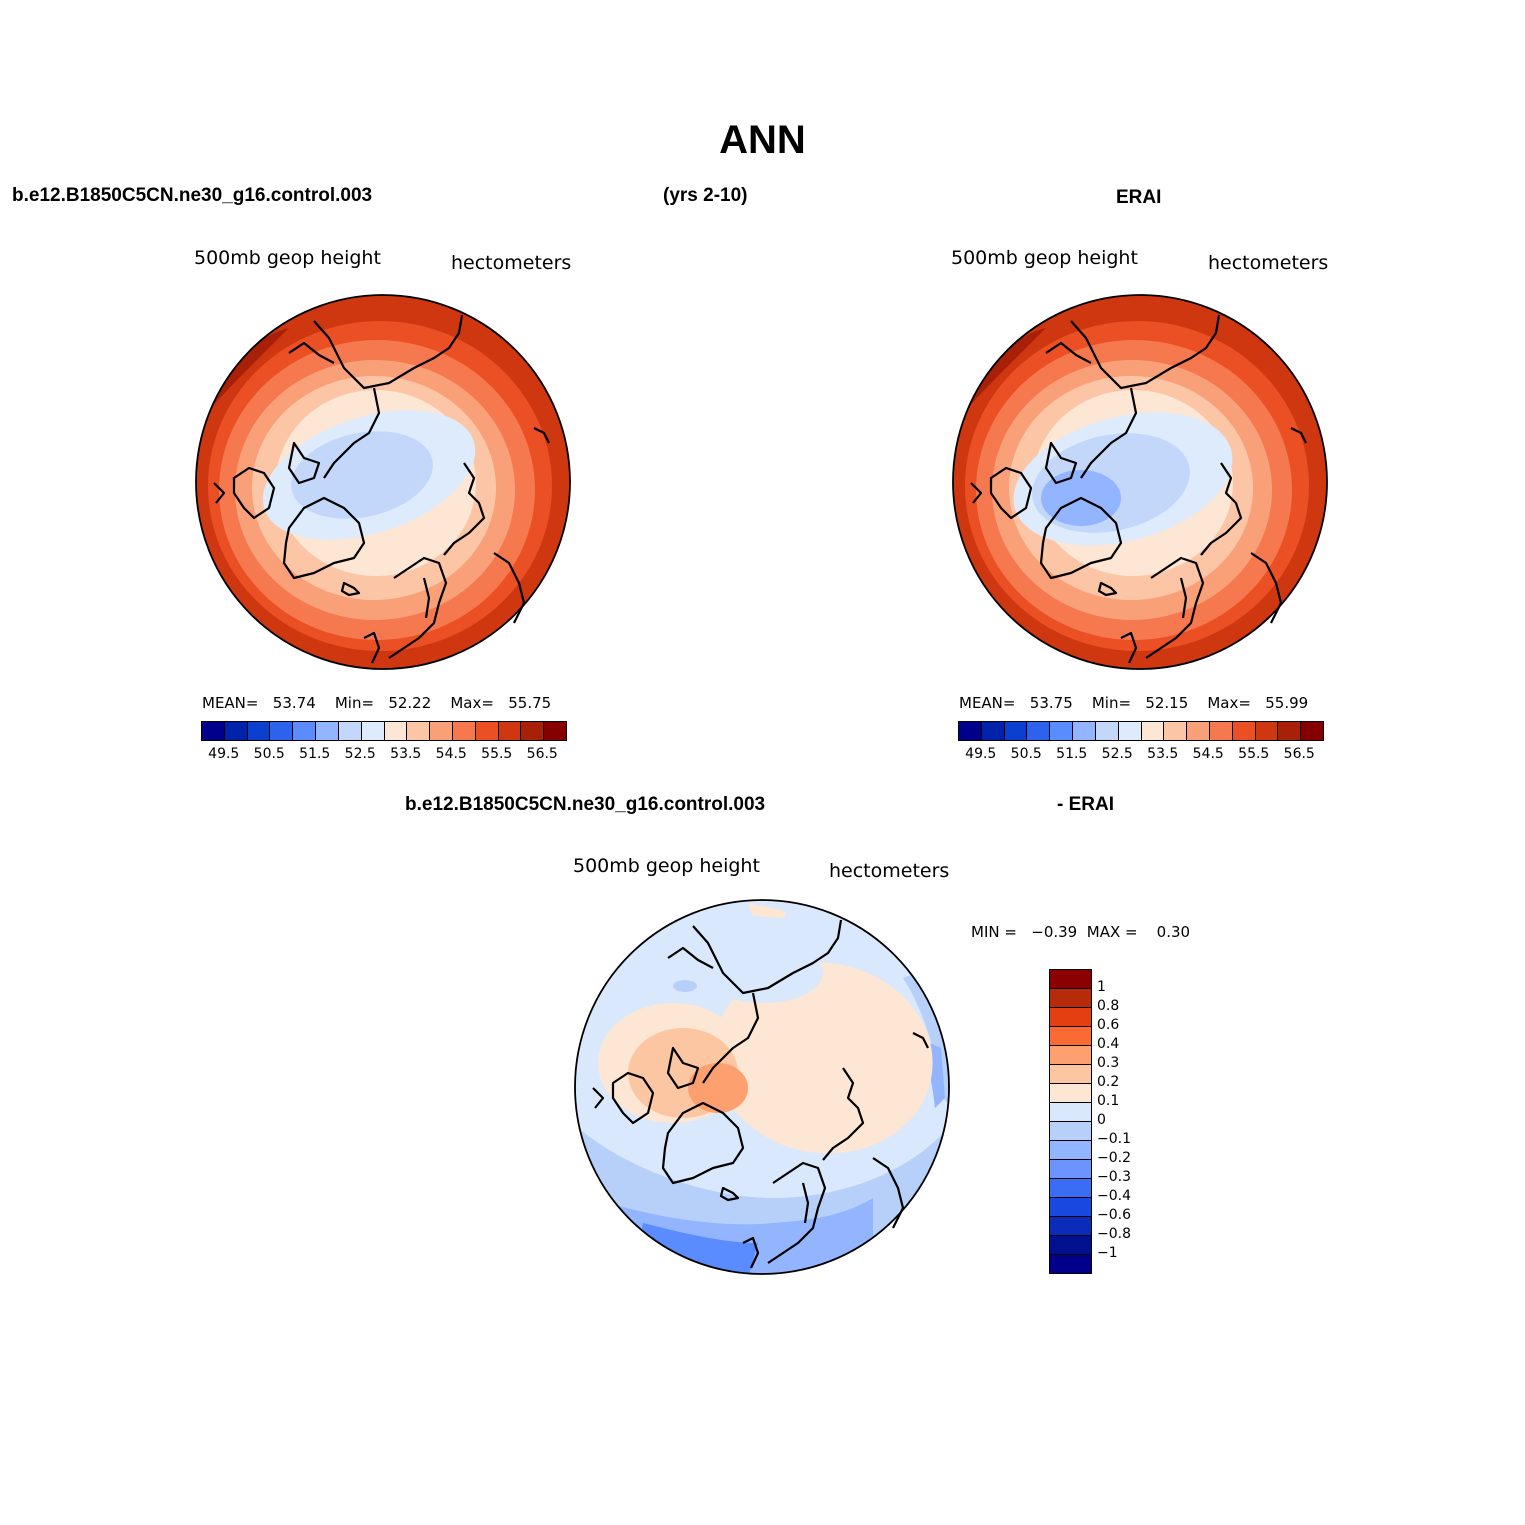  What do you see at coordinates (294, 703) in the screenshot?
I see `mean-value: 53.74` at bounding box center [294, 703].